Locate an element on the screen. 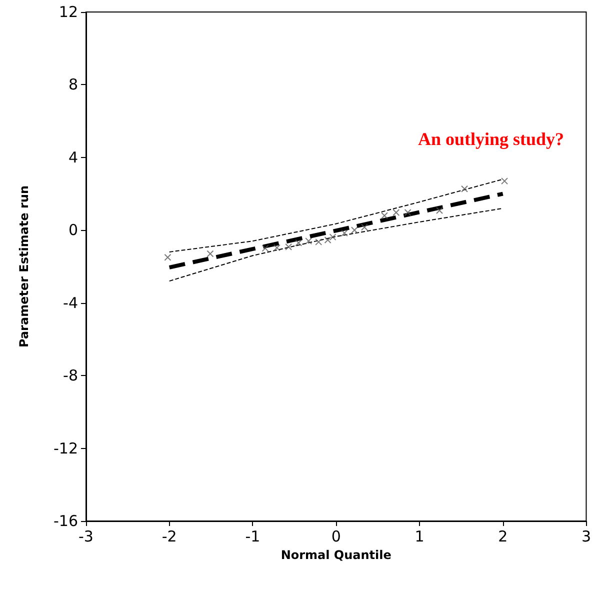  x-tick-label: 0 is located at coordinates (336, 537).